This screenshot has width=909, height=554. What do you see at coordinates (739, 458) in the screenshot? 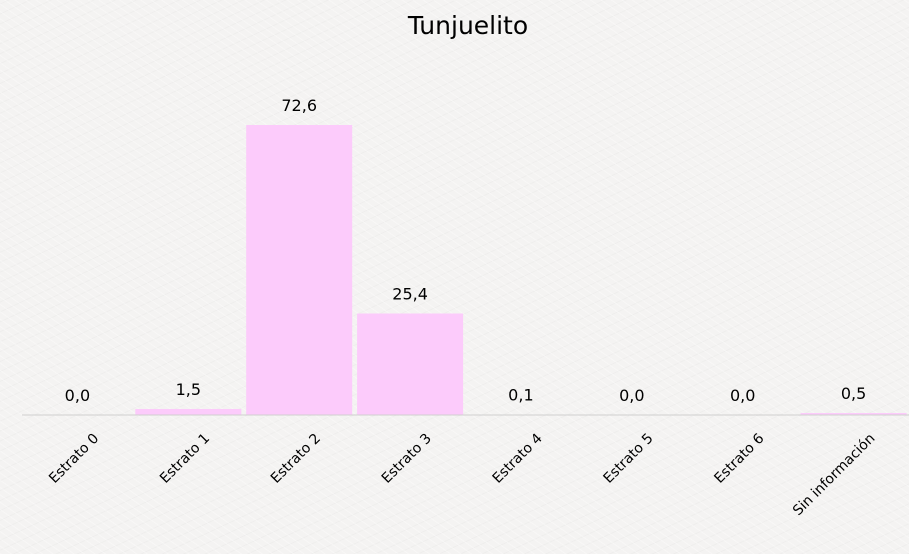
I see `x-tick-label: Estrato 6` at bounding box center [739, 458].